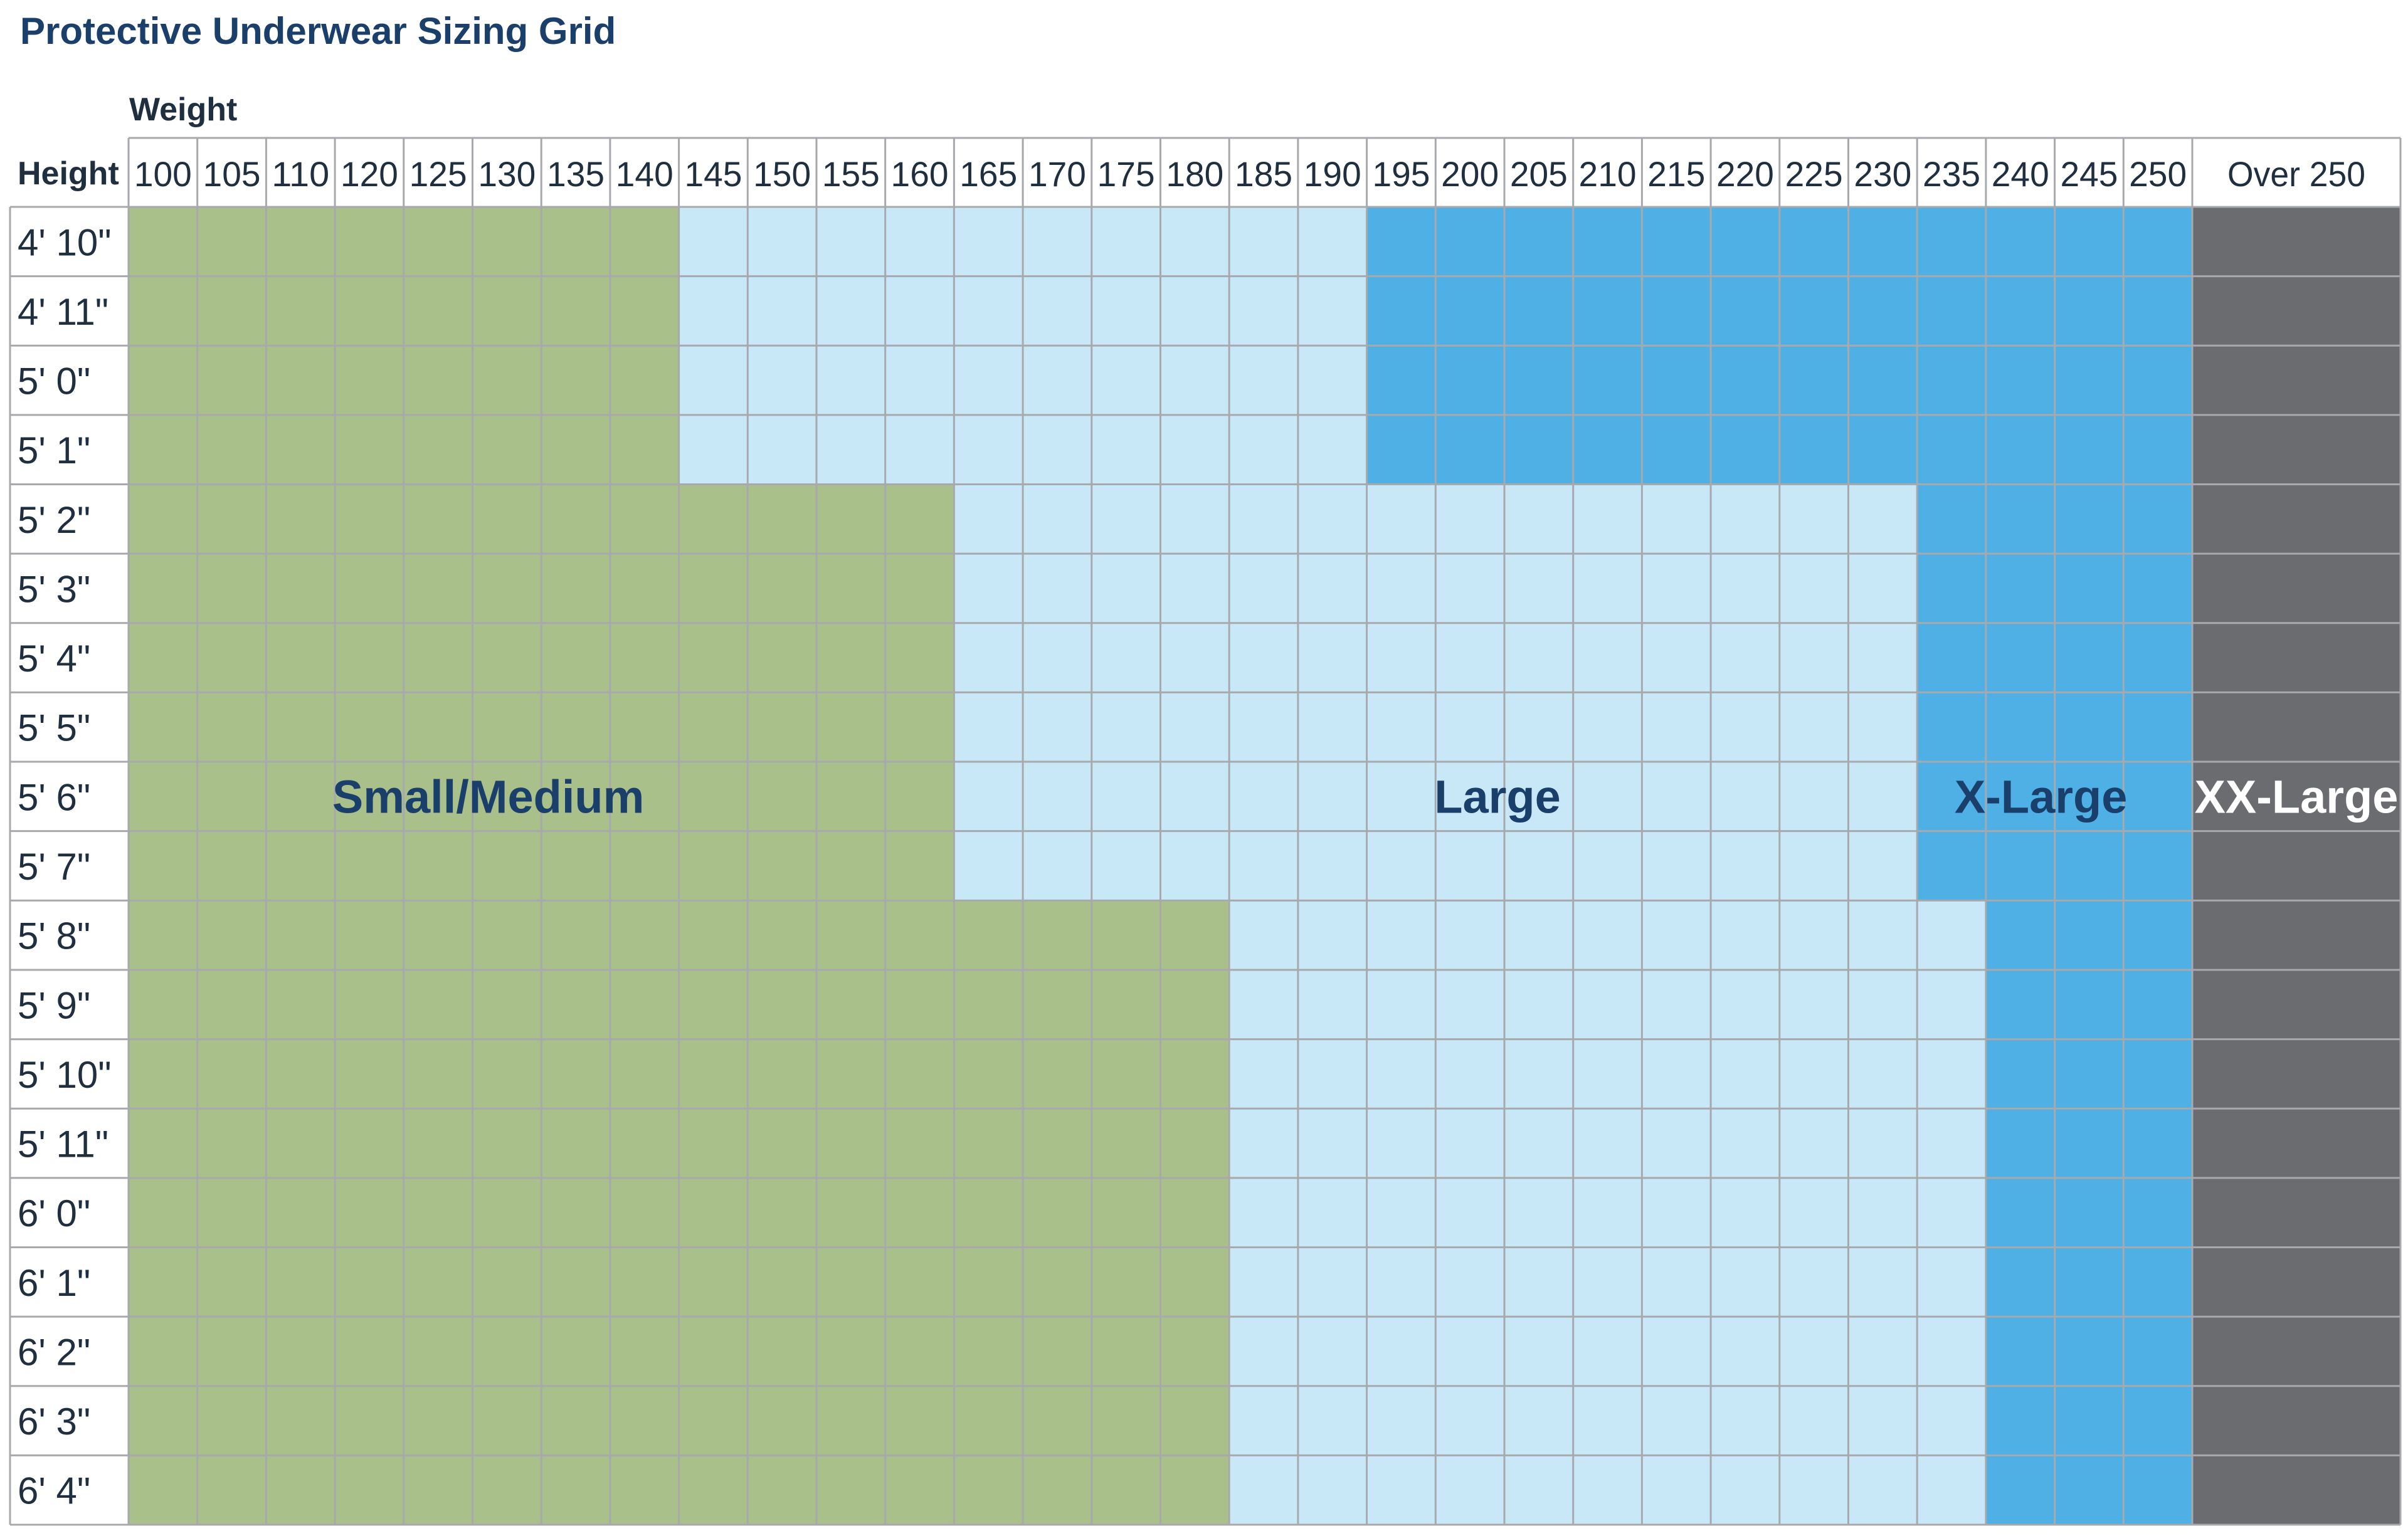 This screenshot has width=2408, height=1536. Describe the element at coordinates (300, 174) in the screenshot. I see `weight-tick-label: 110` at that location.